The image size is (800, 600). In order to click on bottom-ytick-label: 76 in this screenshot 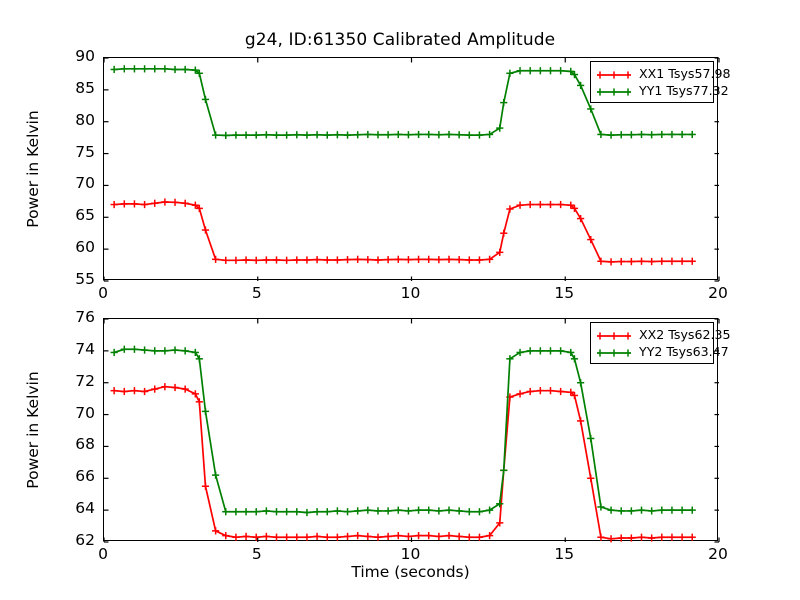, I will do `click(85, 317)`.